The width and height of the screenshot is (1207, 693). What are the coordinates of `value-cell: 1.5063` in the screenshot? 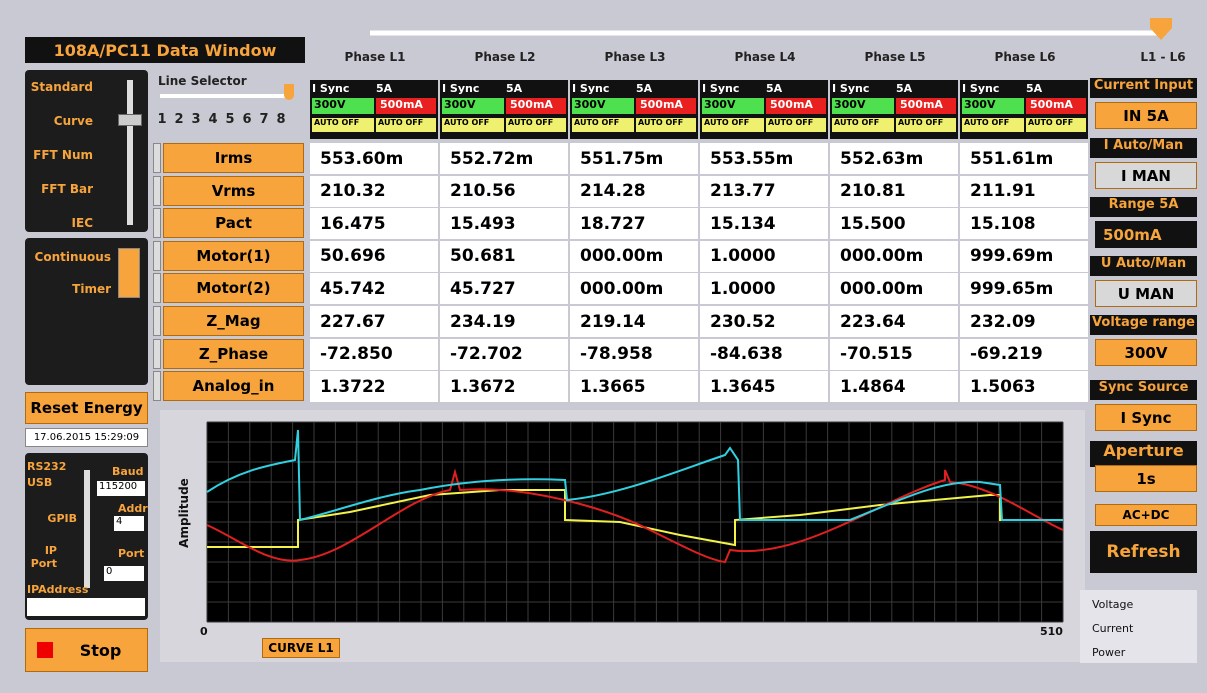 It's located at (1024, 387).